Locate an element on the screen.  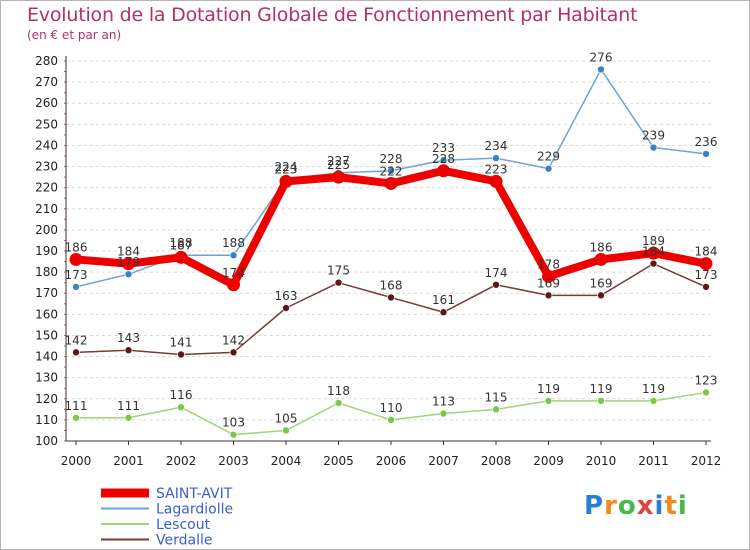
data-label: 222 is located at coordinates (391, 171).